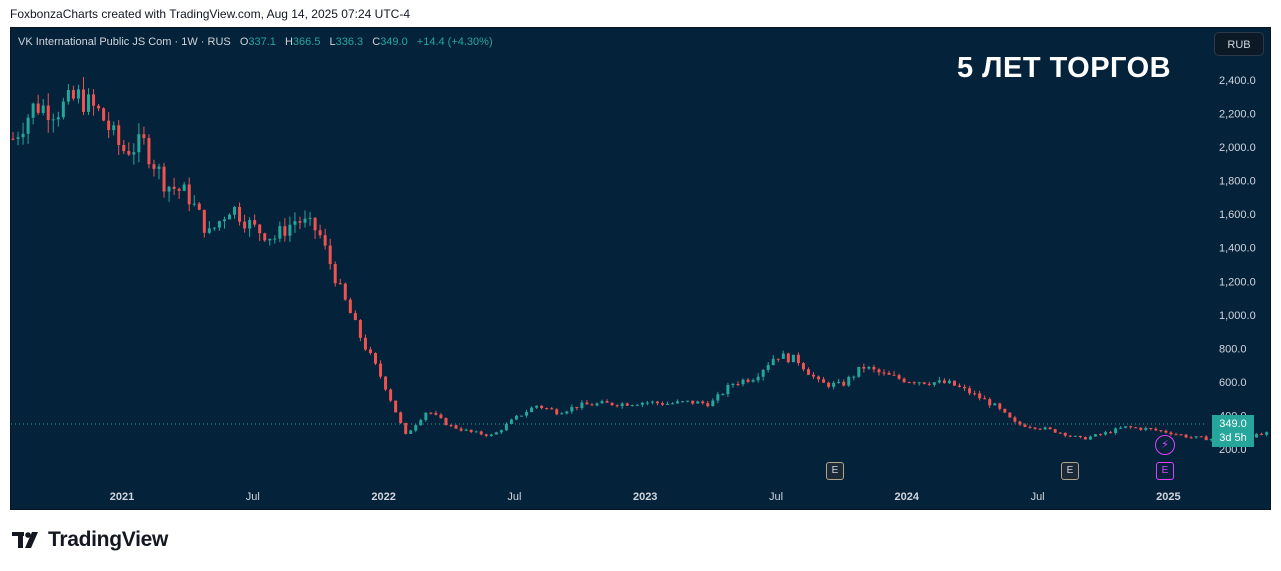 The width and height of the screenshot is (1281, 571). What do you see at coordinates (25, 540) in the screenshot?
I see `tradingview-logo-icon` at bounding box center [25, 540].